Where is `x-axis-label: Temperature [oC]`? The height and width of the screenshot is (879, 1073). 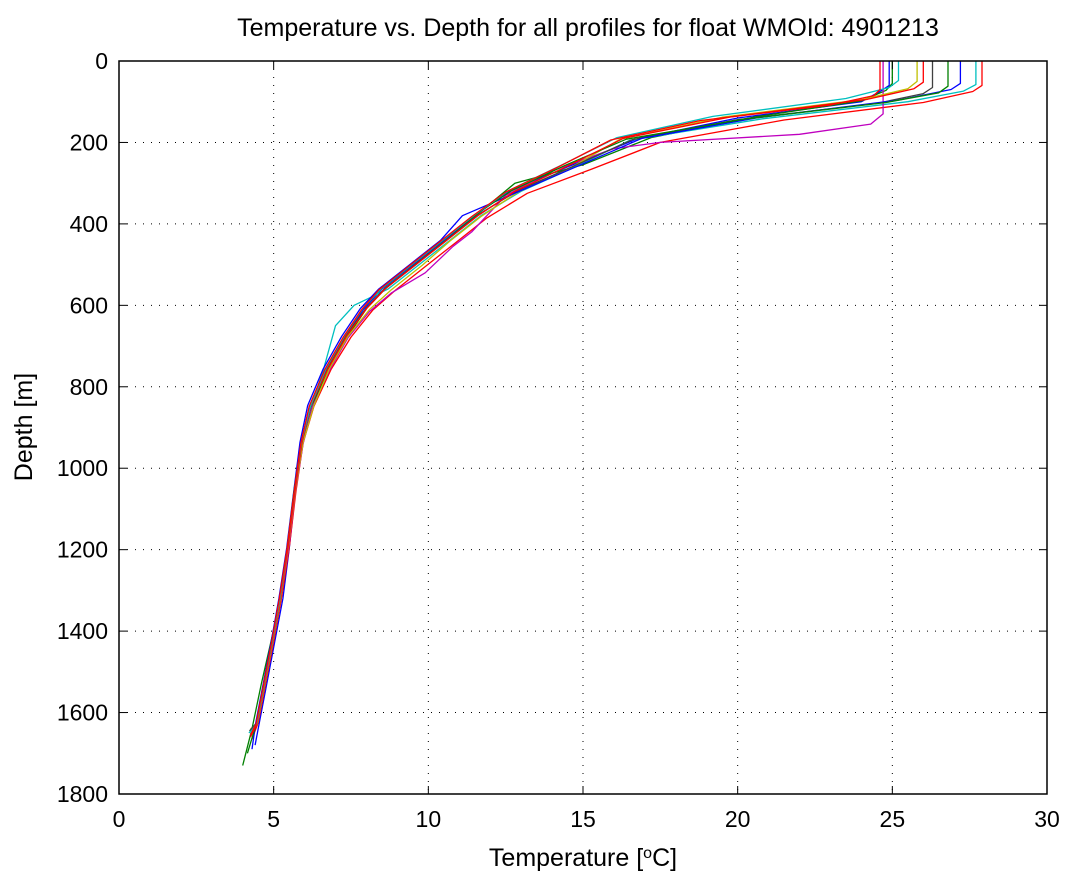 x-axis-label: Temperature [oC] is located at coordinates (583, 858).